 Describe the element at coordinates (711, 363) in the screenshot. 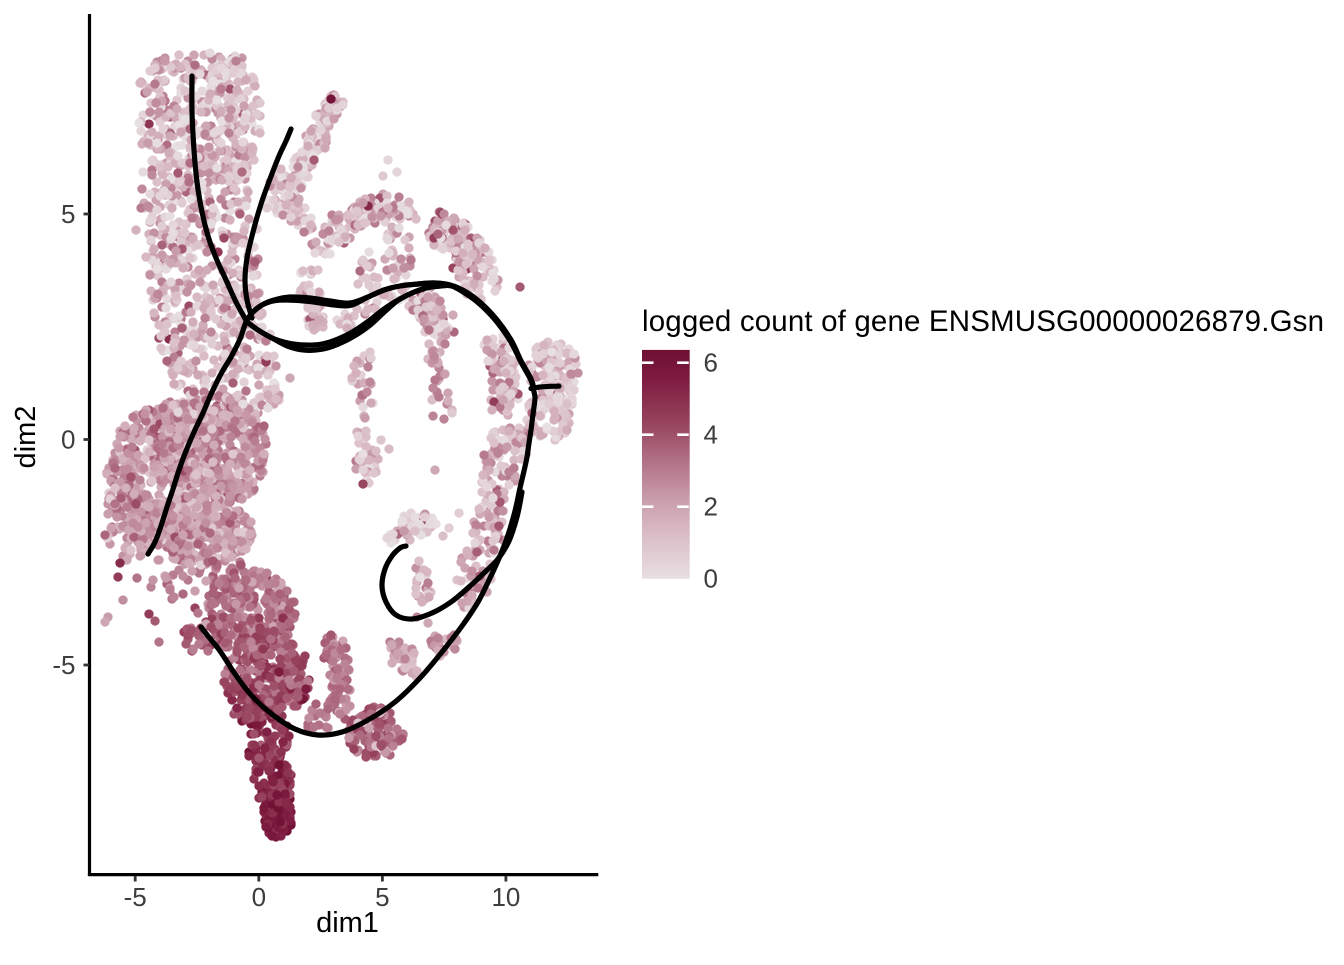

I see `svg-text: 6` at that location.